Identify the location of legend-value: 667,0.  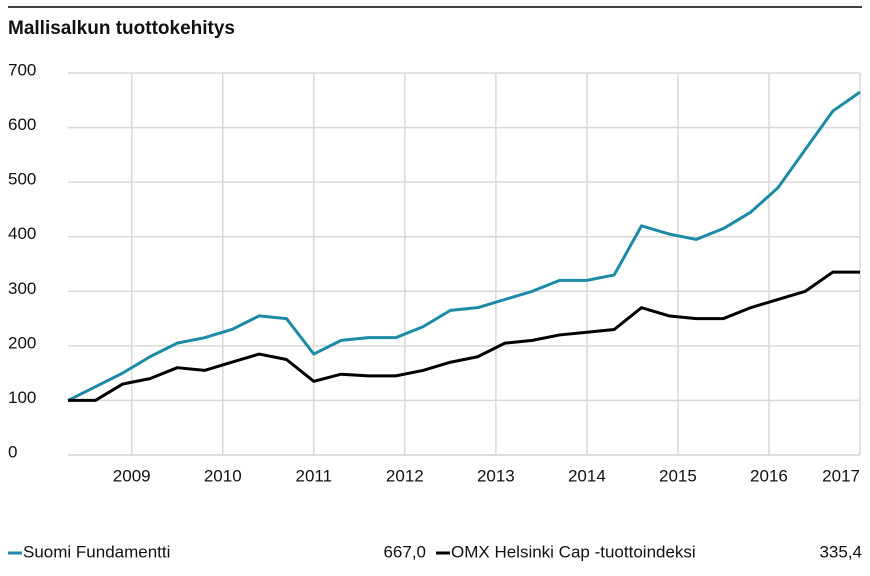
(404, 551).